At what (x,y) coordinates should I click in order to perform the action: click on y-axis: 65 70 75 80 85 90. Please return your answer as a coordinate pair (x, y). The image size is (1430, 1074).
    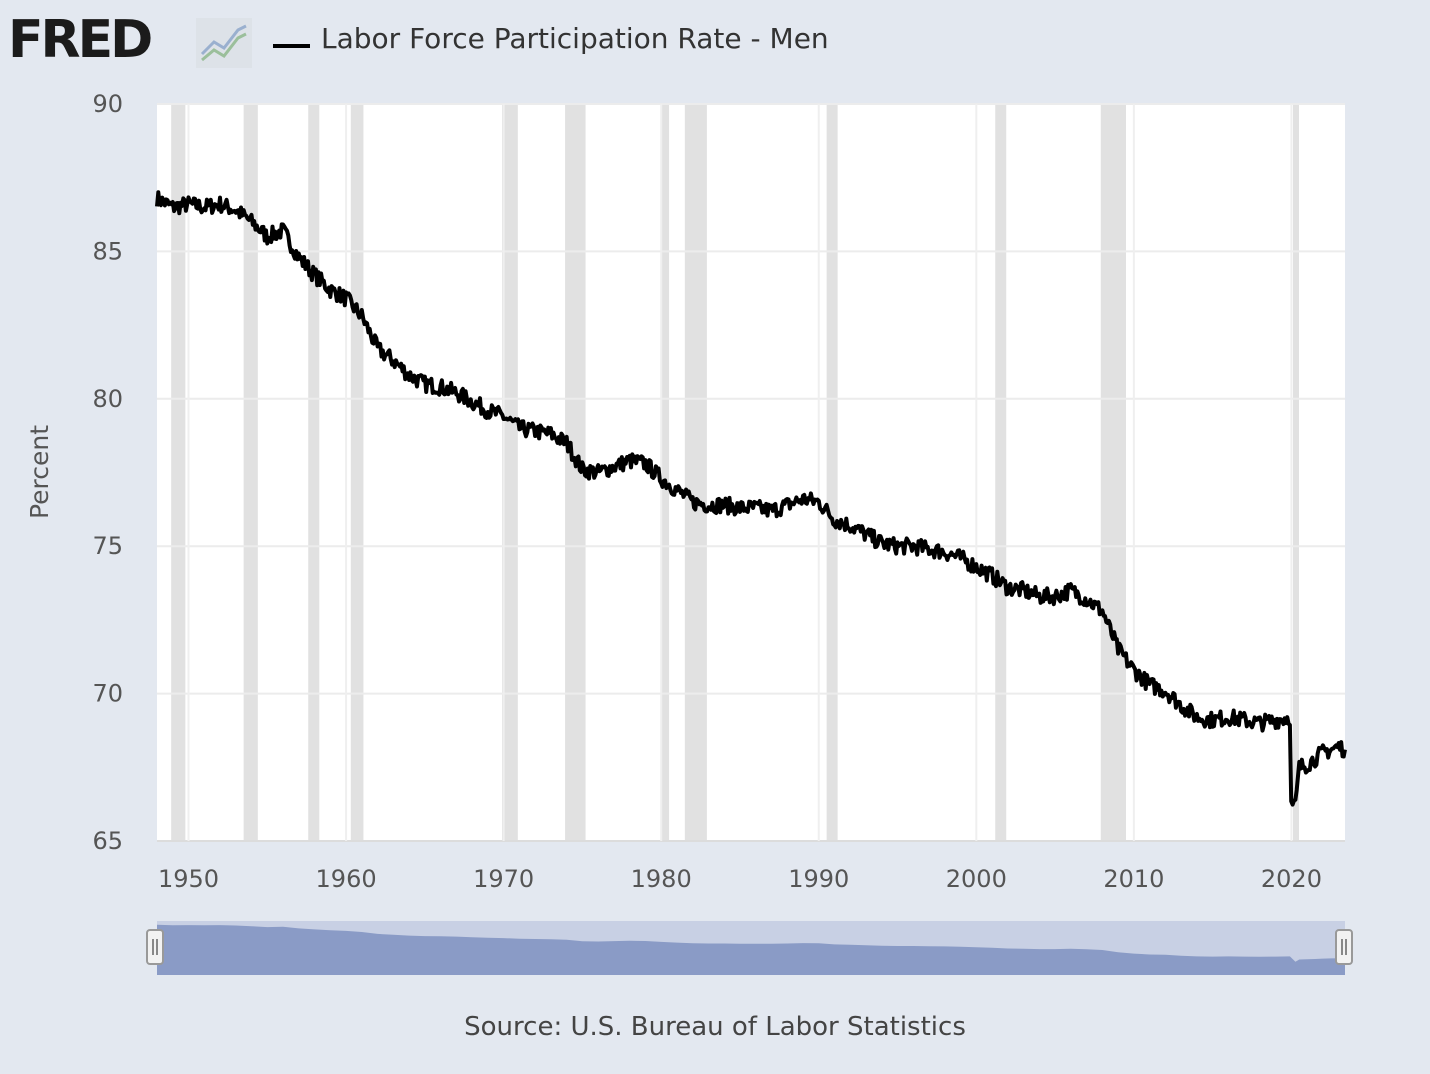
    Looking at the image, I should click on (107, 472).